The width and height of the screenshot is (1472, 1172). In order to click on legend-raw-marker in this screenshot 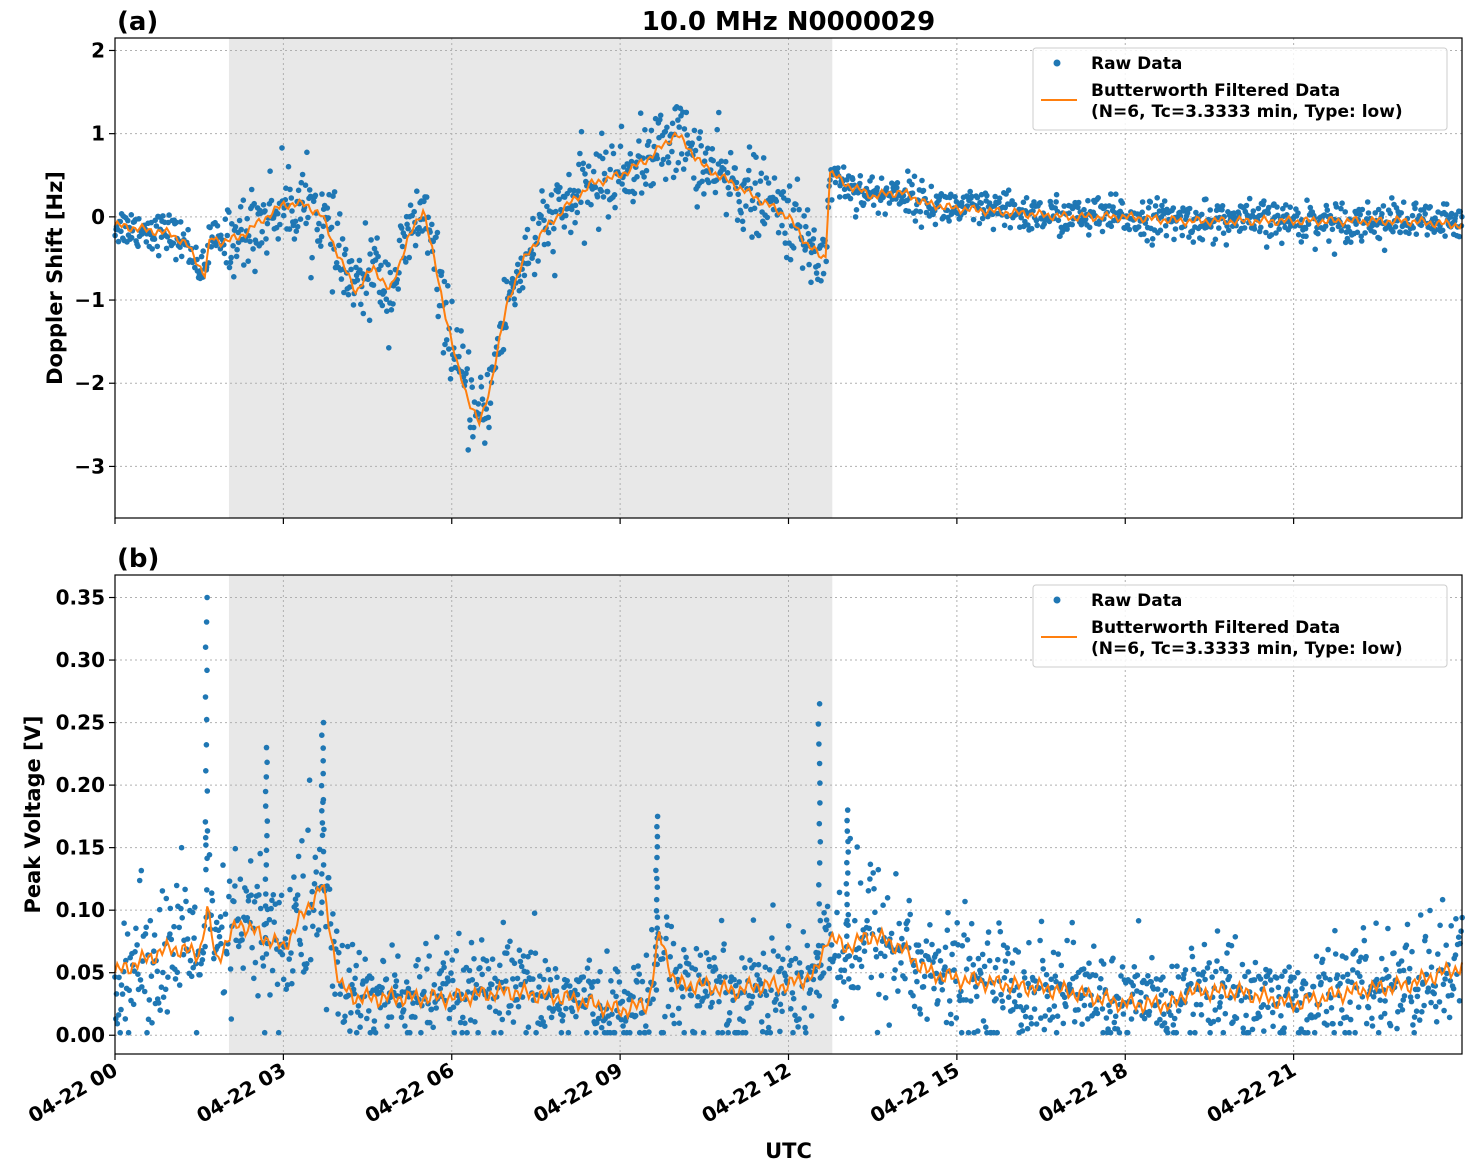, I will do `click(1057, 600)`.